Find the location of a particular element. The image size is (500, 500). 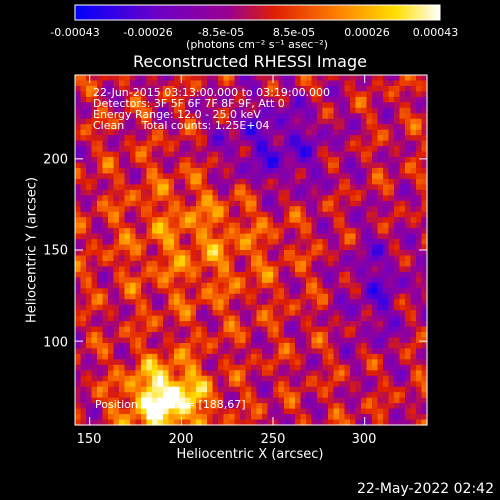

y-tick-label: 150 is located at coordinates (55, 251).